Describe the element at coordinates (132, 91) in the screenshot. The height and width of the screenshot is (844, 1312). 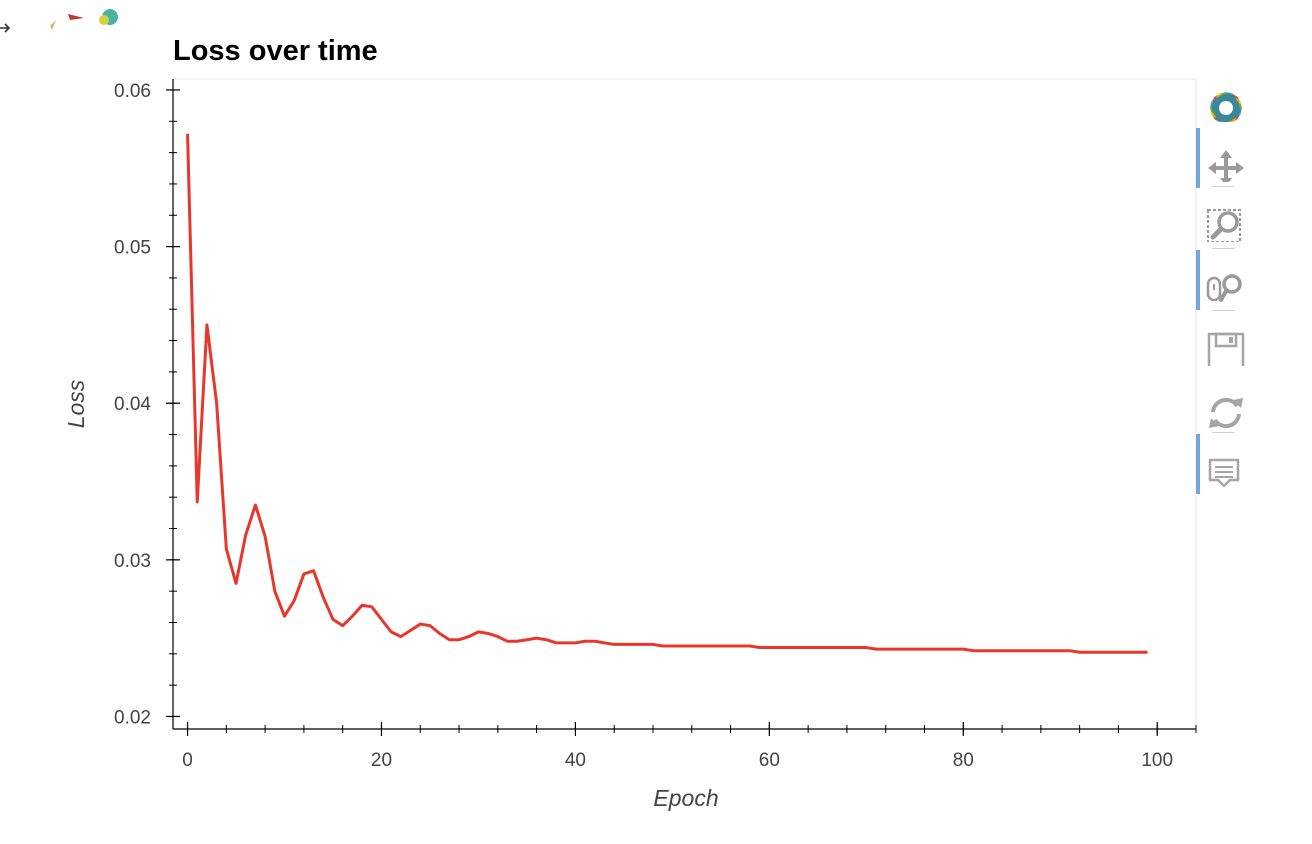
I see `y-tick-label: 0.06` at that location.